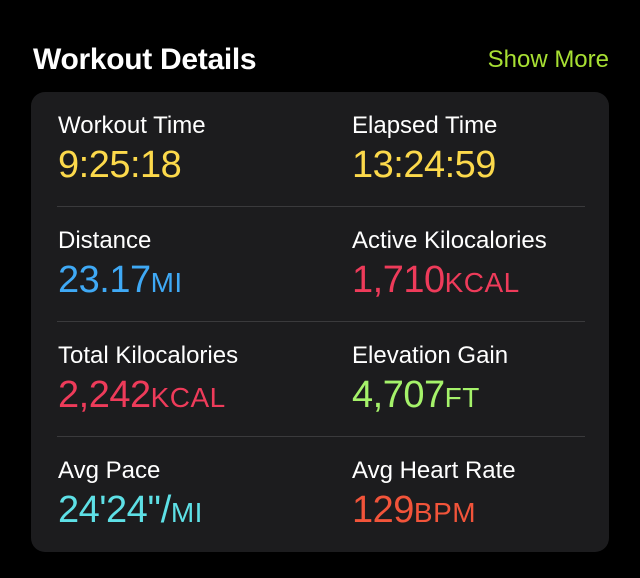  What do you see at coordinates (132, 125) in the screenshot?
I see `metric-label: Workout Time` at bounding box center [132, 125].